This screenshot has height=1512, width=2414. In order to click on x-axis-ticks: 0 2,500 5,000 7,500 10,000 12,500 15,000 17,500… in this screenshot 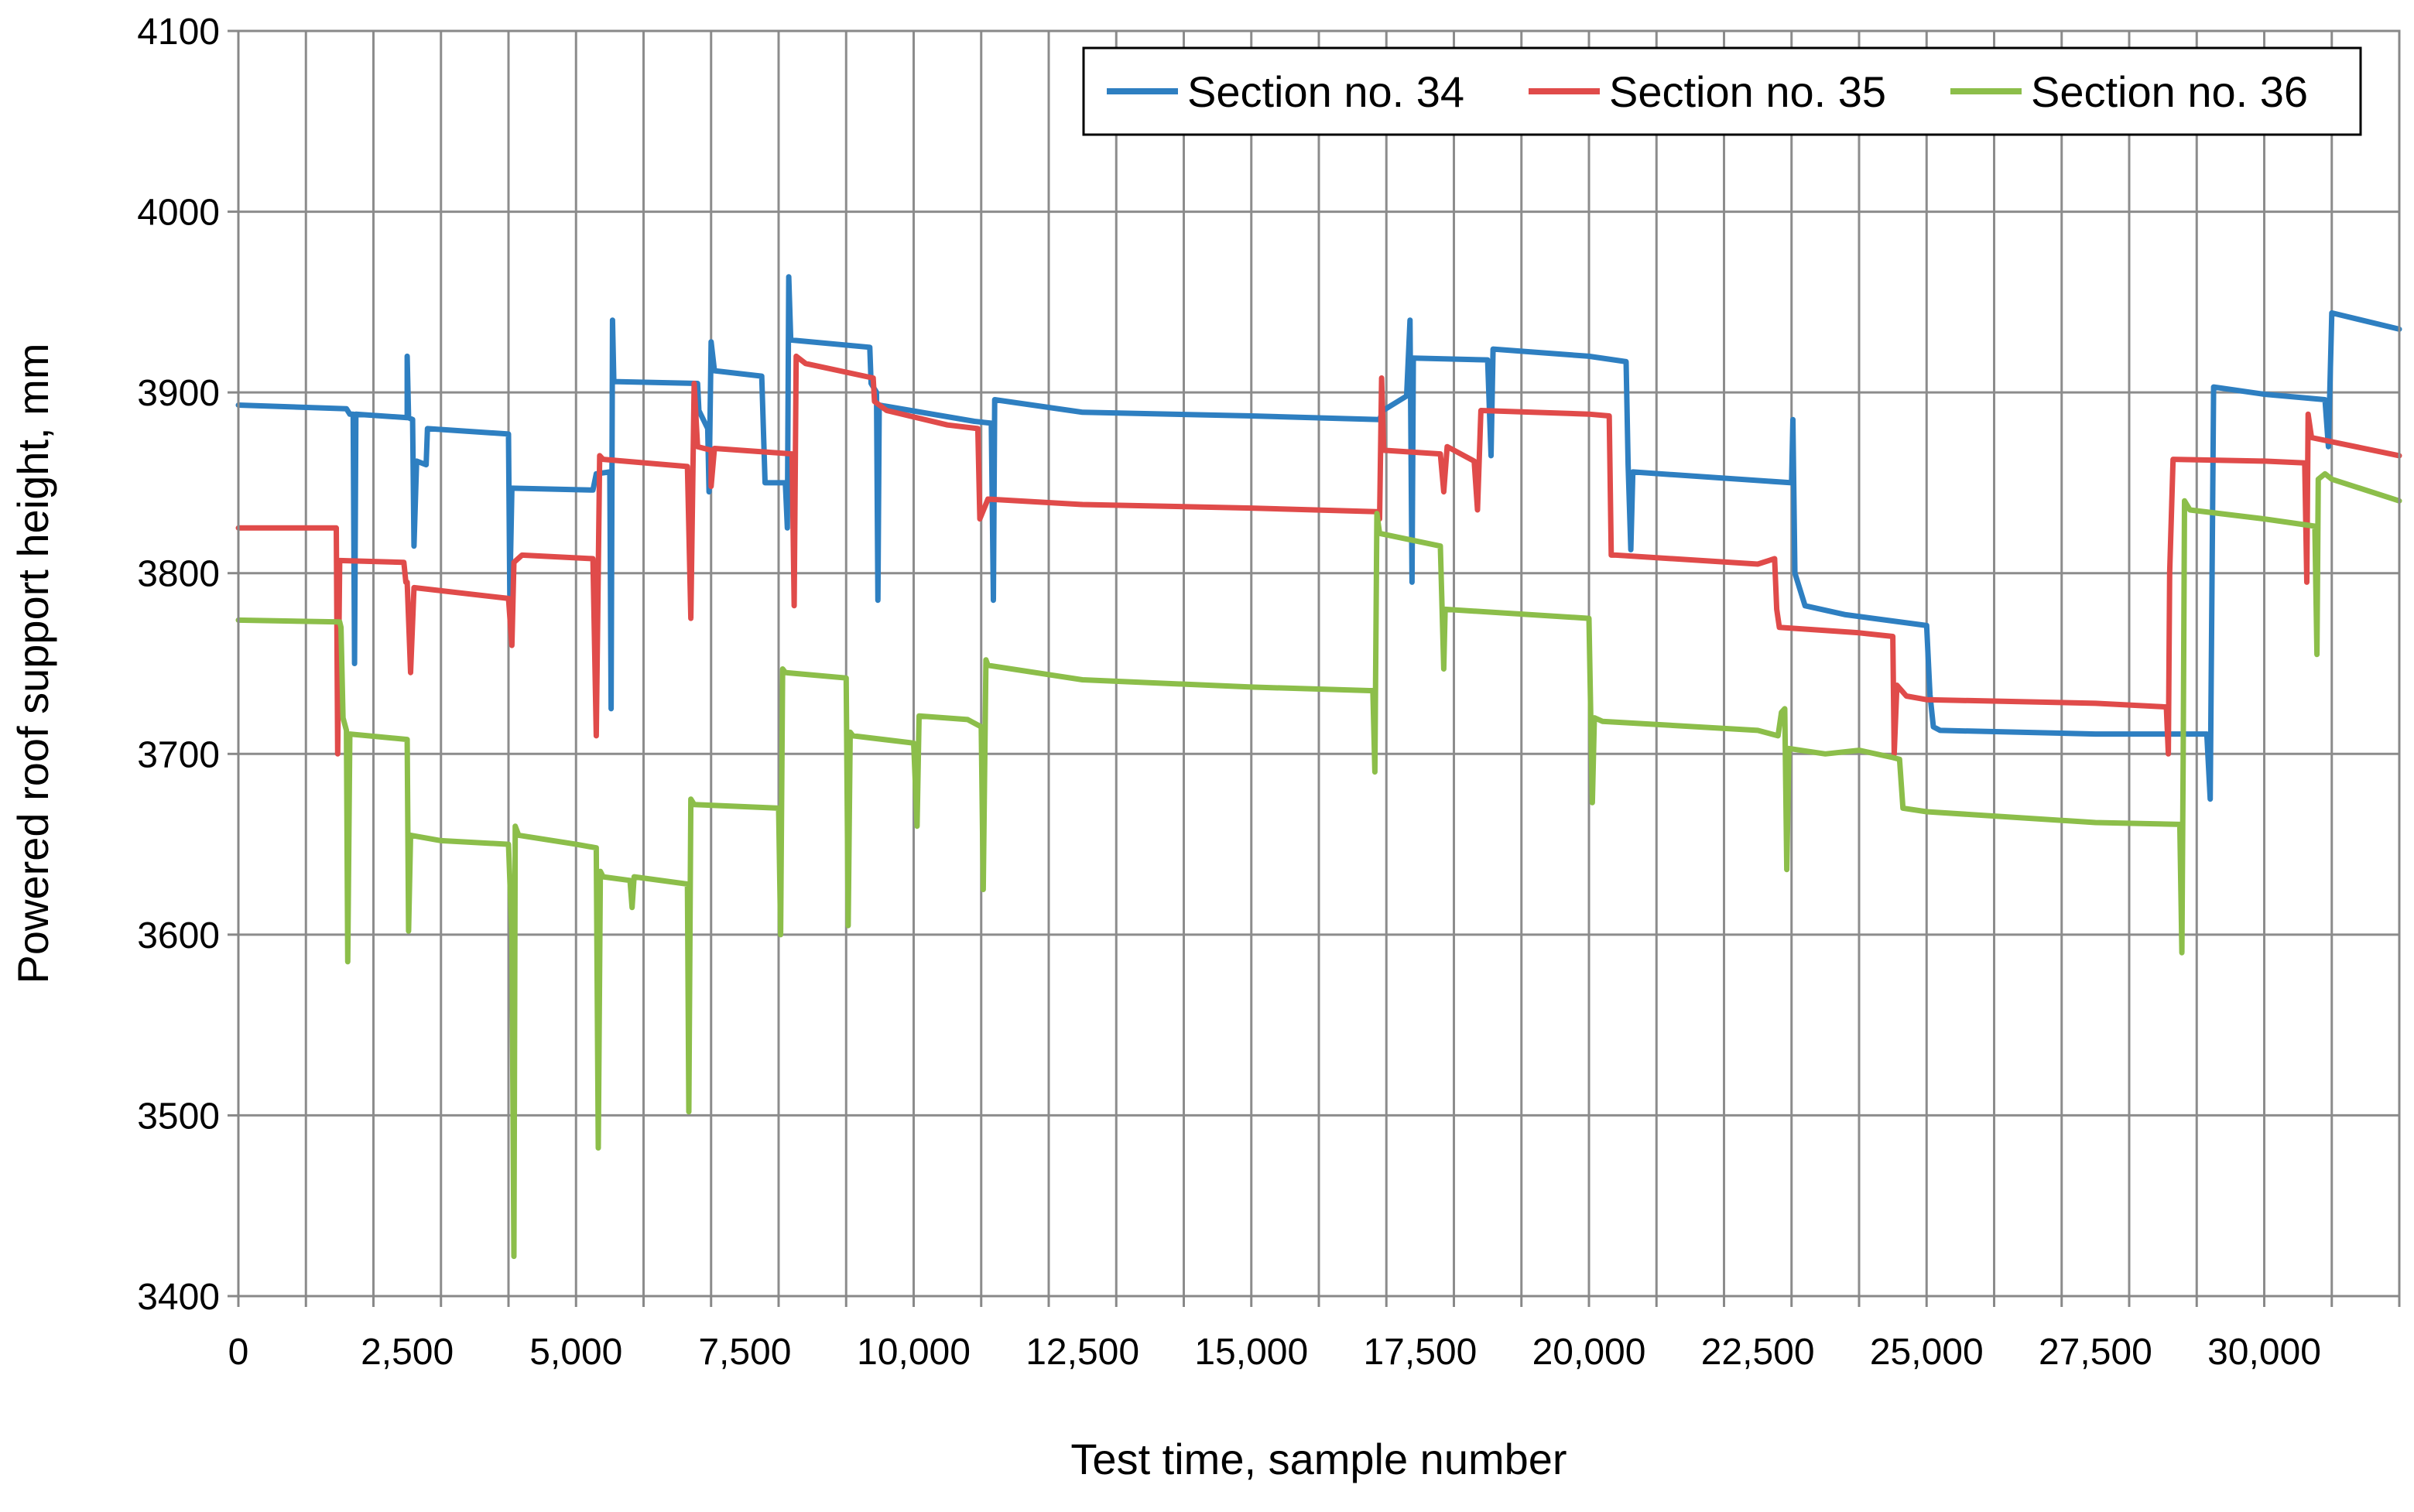, I will do `click(1314, 1334)`.